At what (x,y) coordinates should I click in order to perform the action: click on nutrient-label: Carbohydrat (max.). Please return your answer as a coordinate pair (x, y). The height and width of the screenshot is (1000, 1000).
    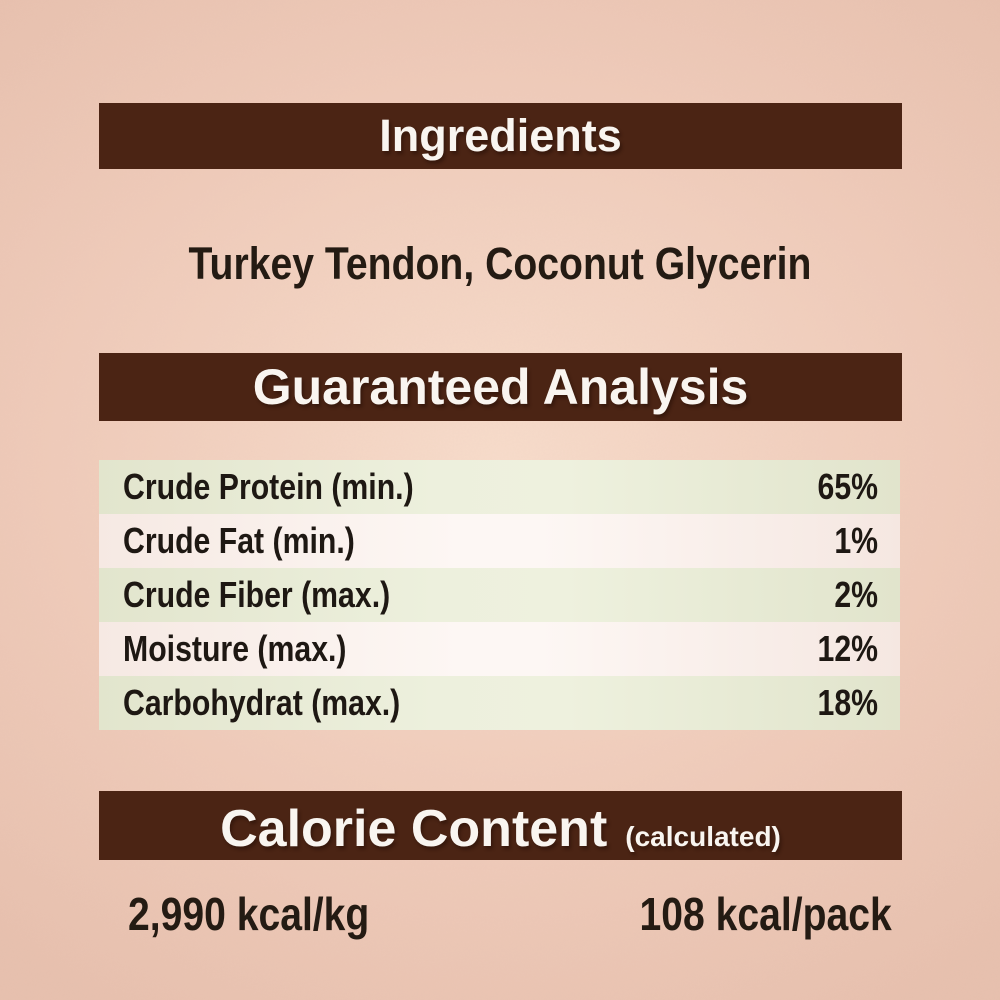
    Looking at the image, I should click on (262, 702).